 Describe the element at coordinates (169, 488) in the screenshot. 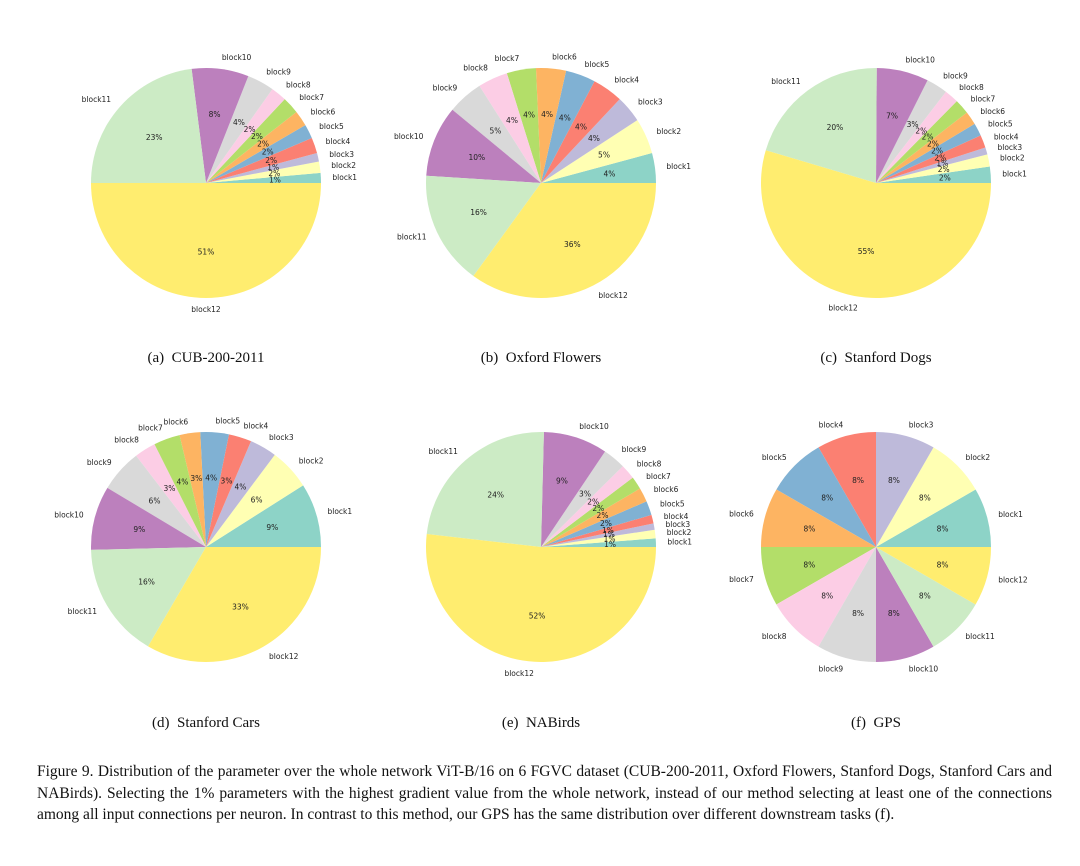

I see `pie-pct-label-block8: 3%` at that location.